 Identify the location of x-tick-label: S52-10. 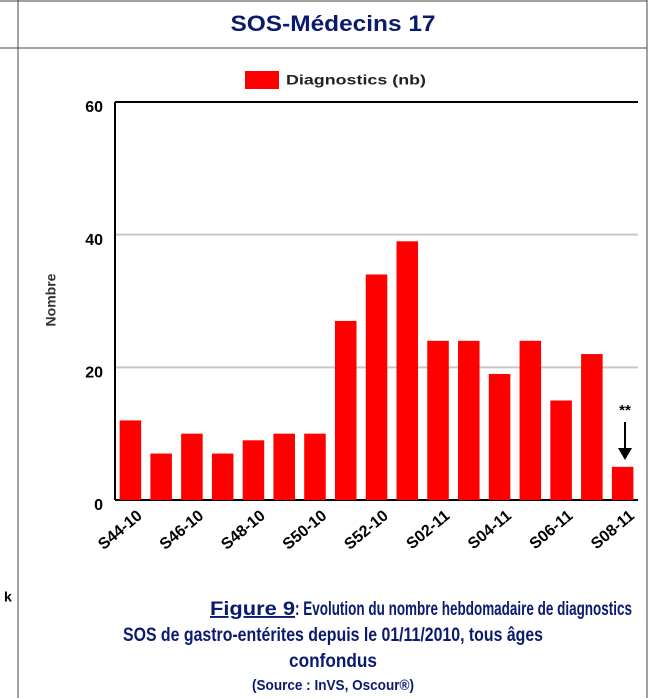
(366, 530).